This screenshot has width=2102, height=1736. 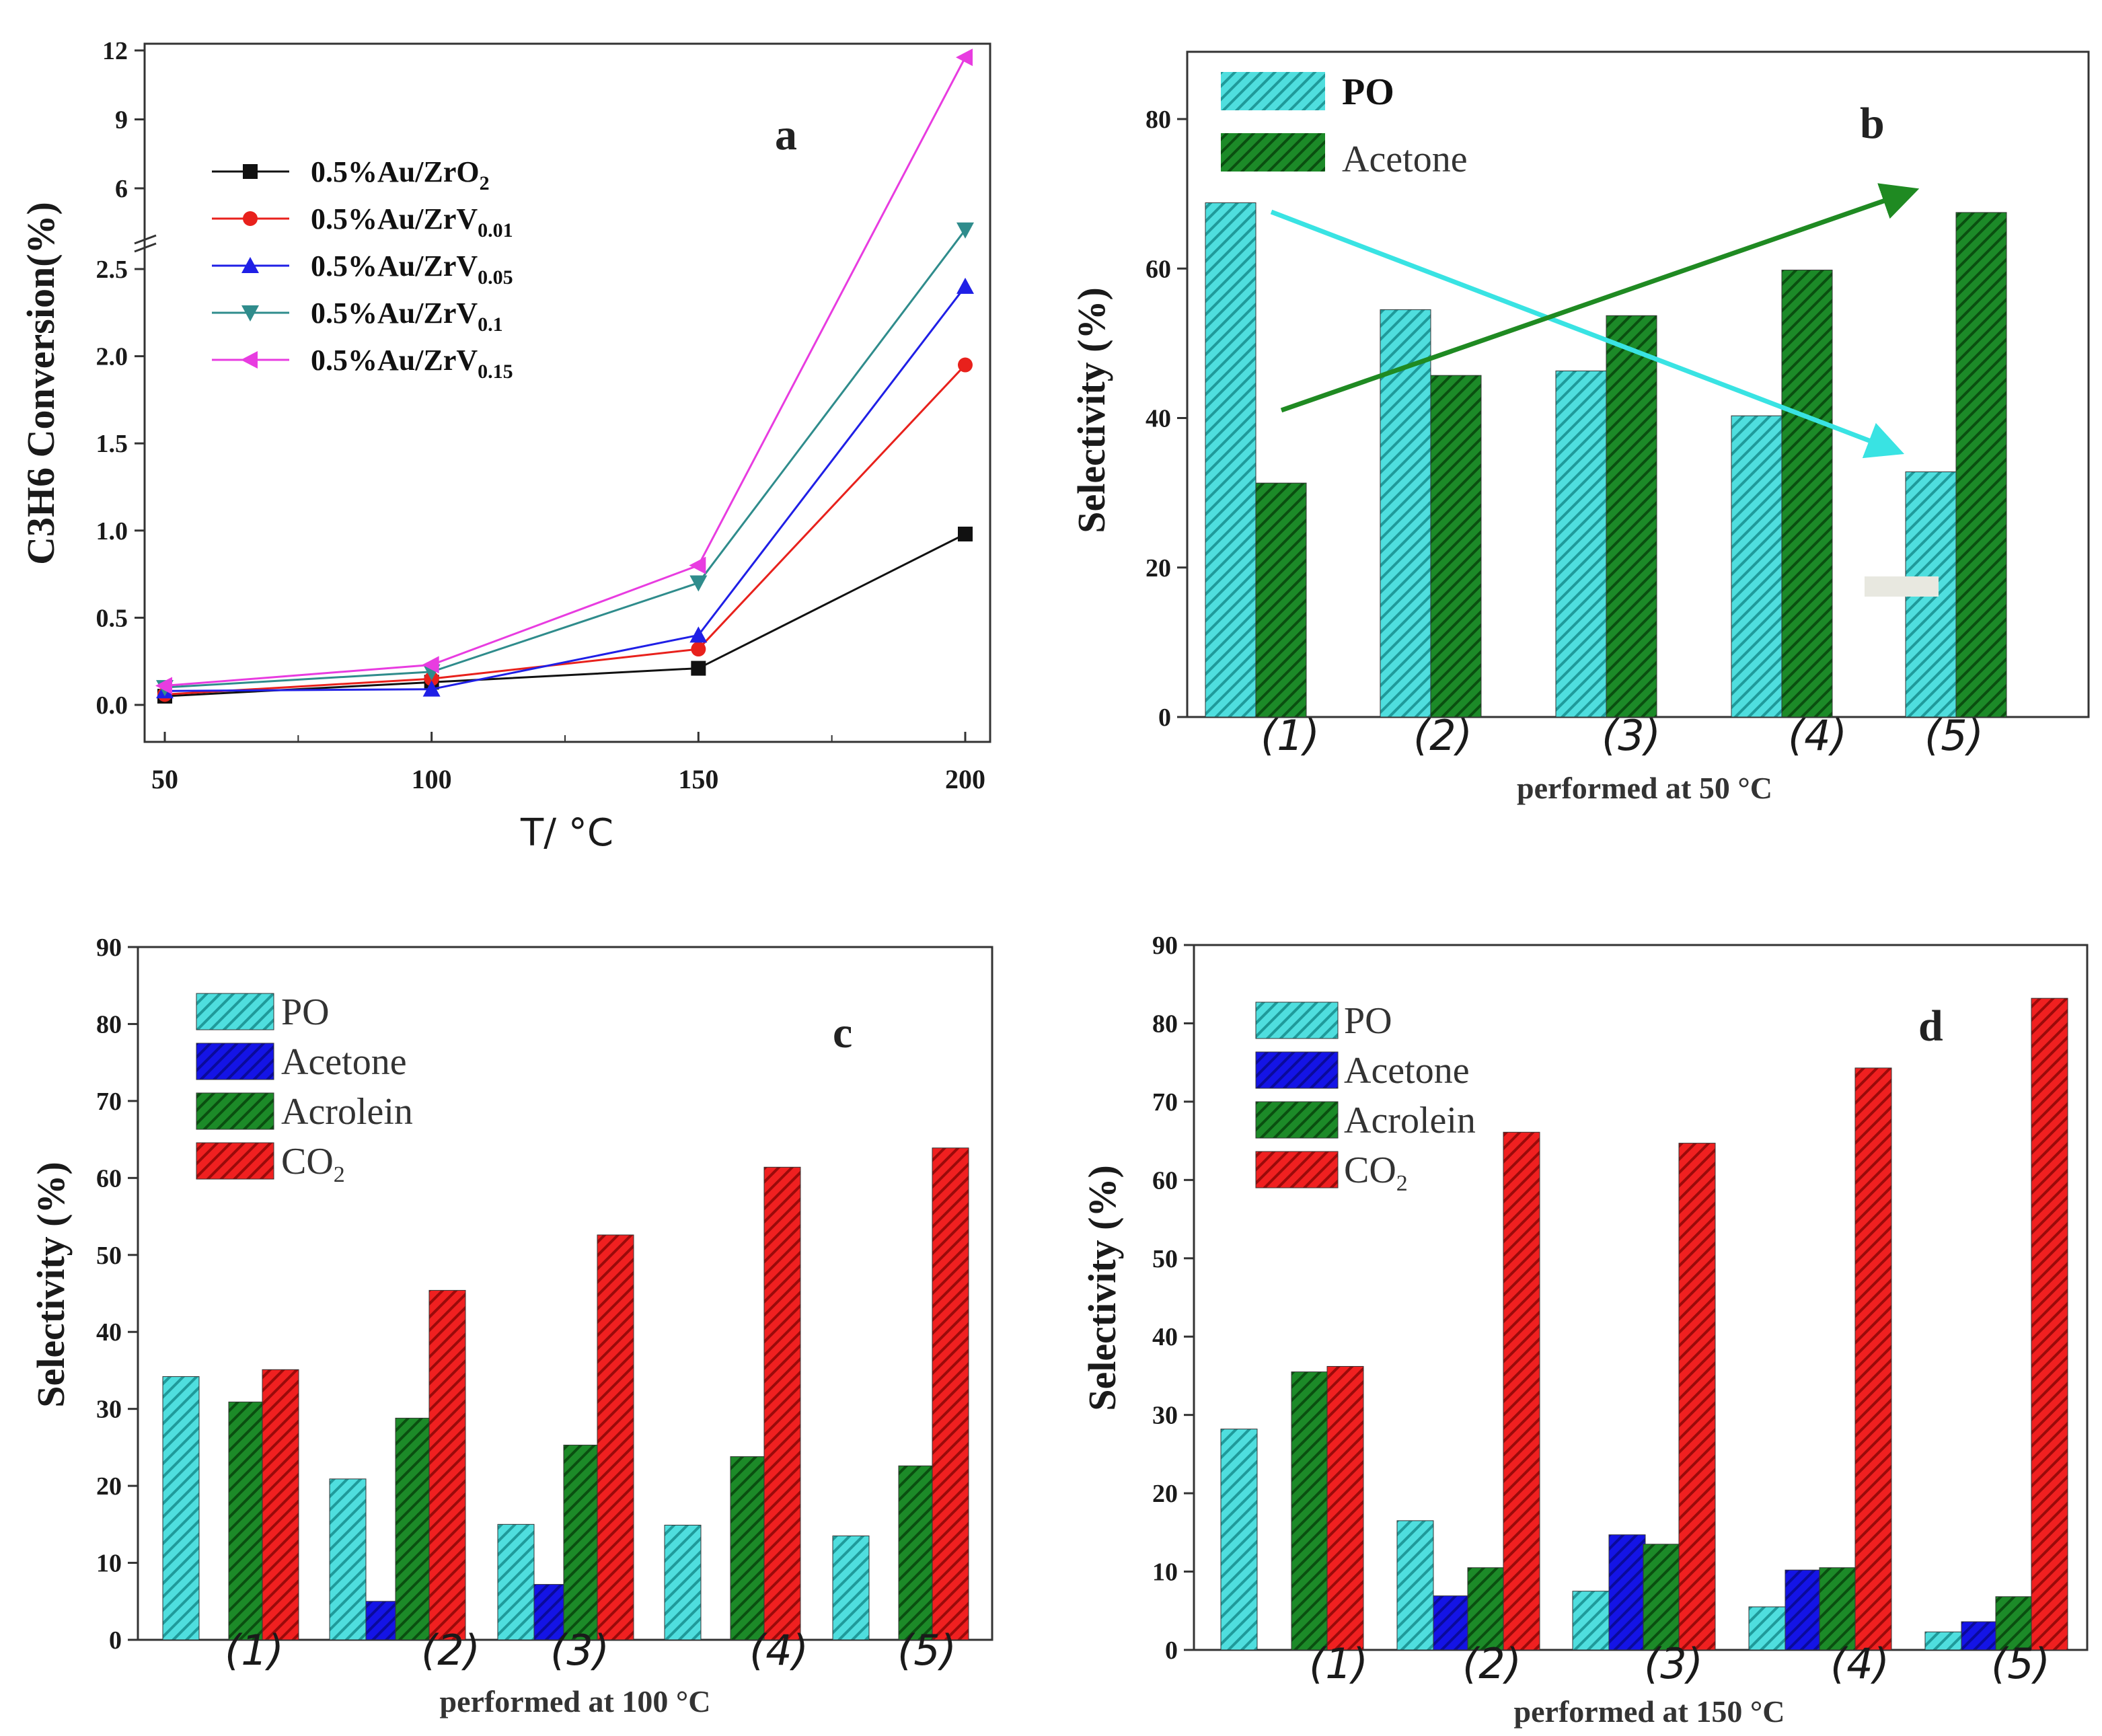 What do you see at coordinates (1165, 1259) in the screenshot?
I see `y-tick-label-50: 50` at bounding box center [1165, 1259].